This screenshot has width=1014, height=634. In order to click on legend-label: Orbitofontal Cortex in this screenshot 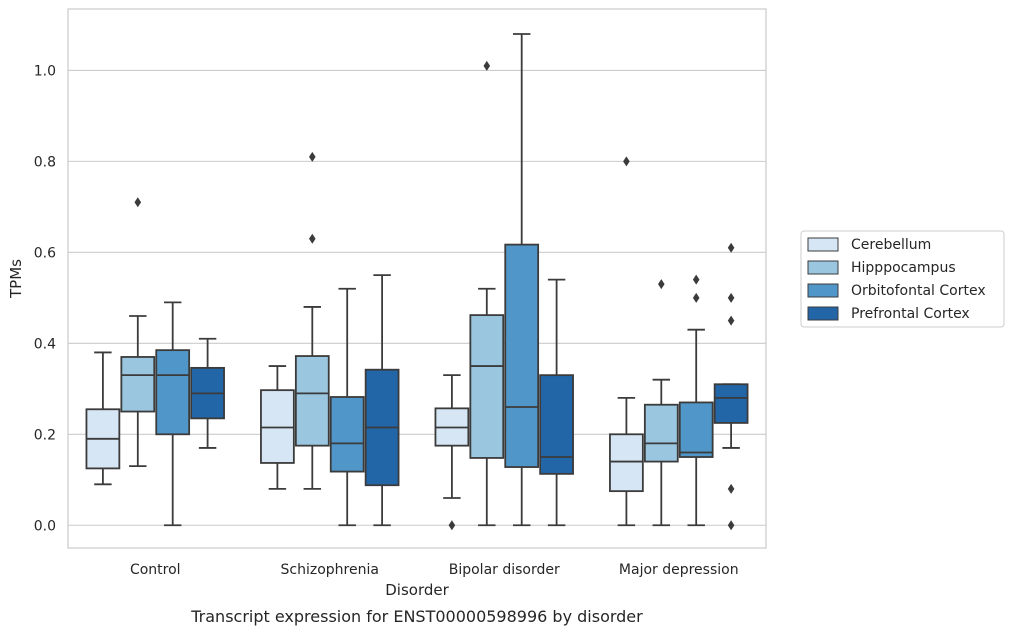, I will do `click(918, 291)`.